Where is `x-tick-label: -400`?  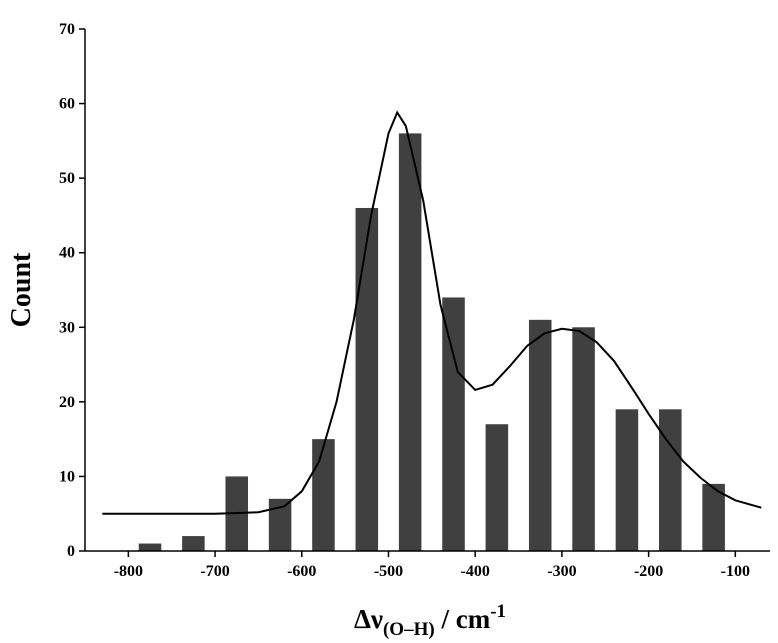 x-tick-label: -400 is located at coordinates (475, 571).